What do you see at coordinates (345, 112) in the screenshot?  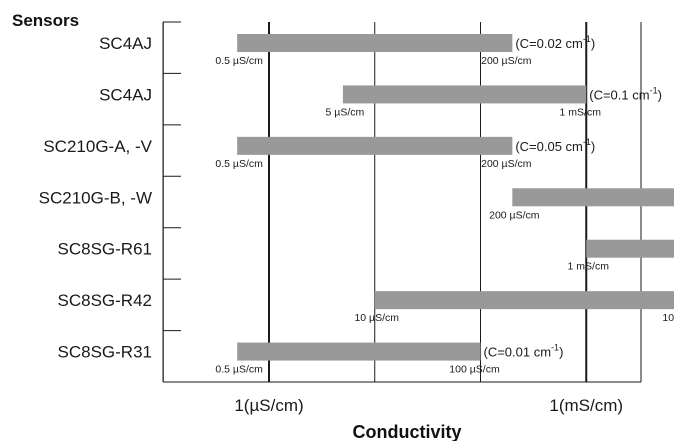 I see `range-low-label: 5 µS/cm` at bounding box center [345, 112].